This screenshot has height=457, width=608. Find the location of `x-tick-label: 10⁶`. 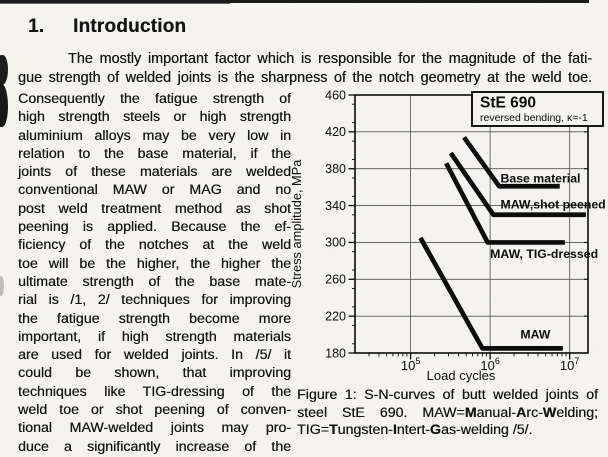

x-tick-label: 10⁶ is located at coordinates (489, 364).